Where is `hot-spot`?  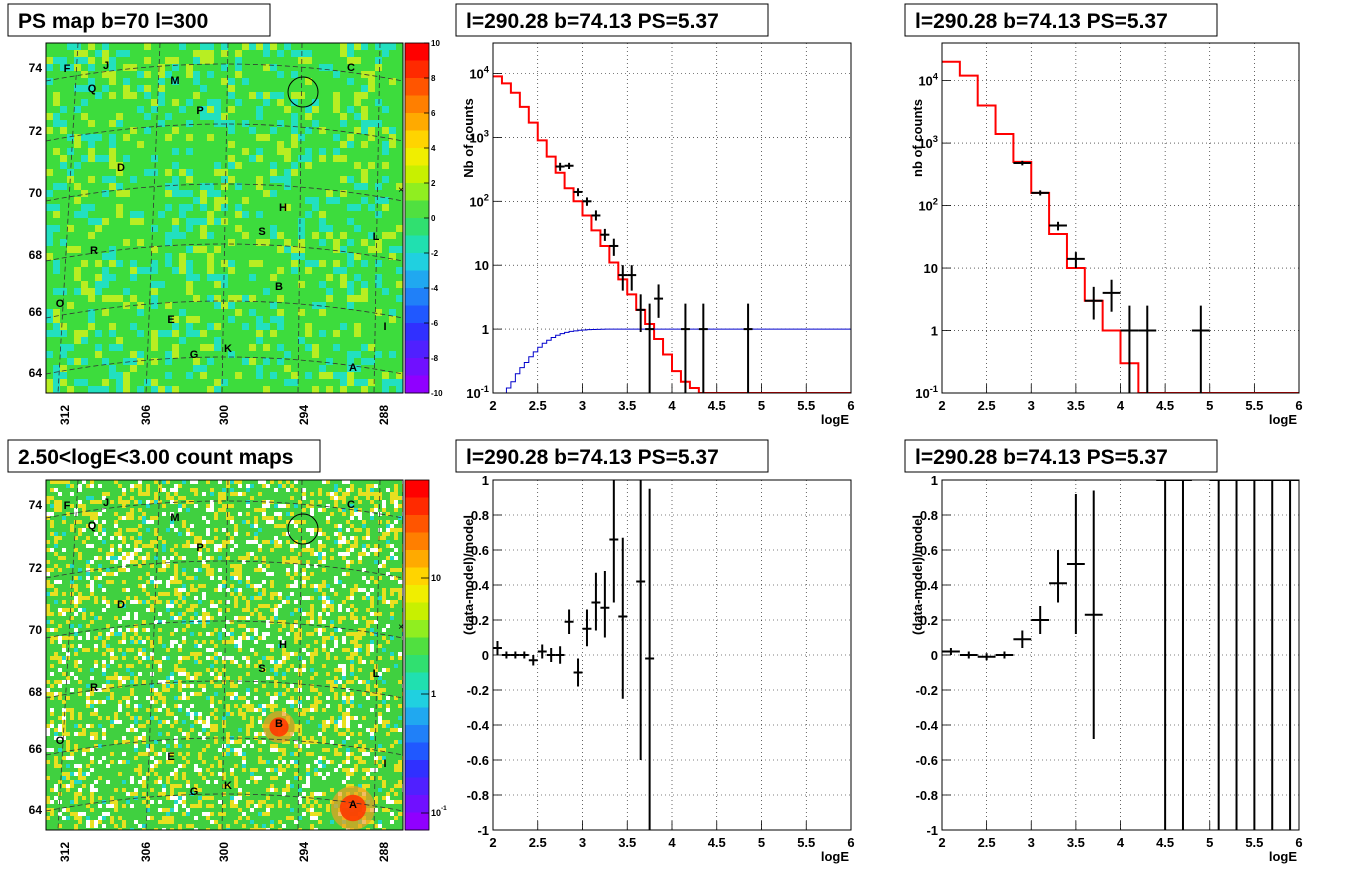
hot-spot is located at coordinates (279, 727).